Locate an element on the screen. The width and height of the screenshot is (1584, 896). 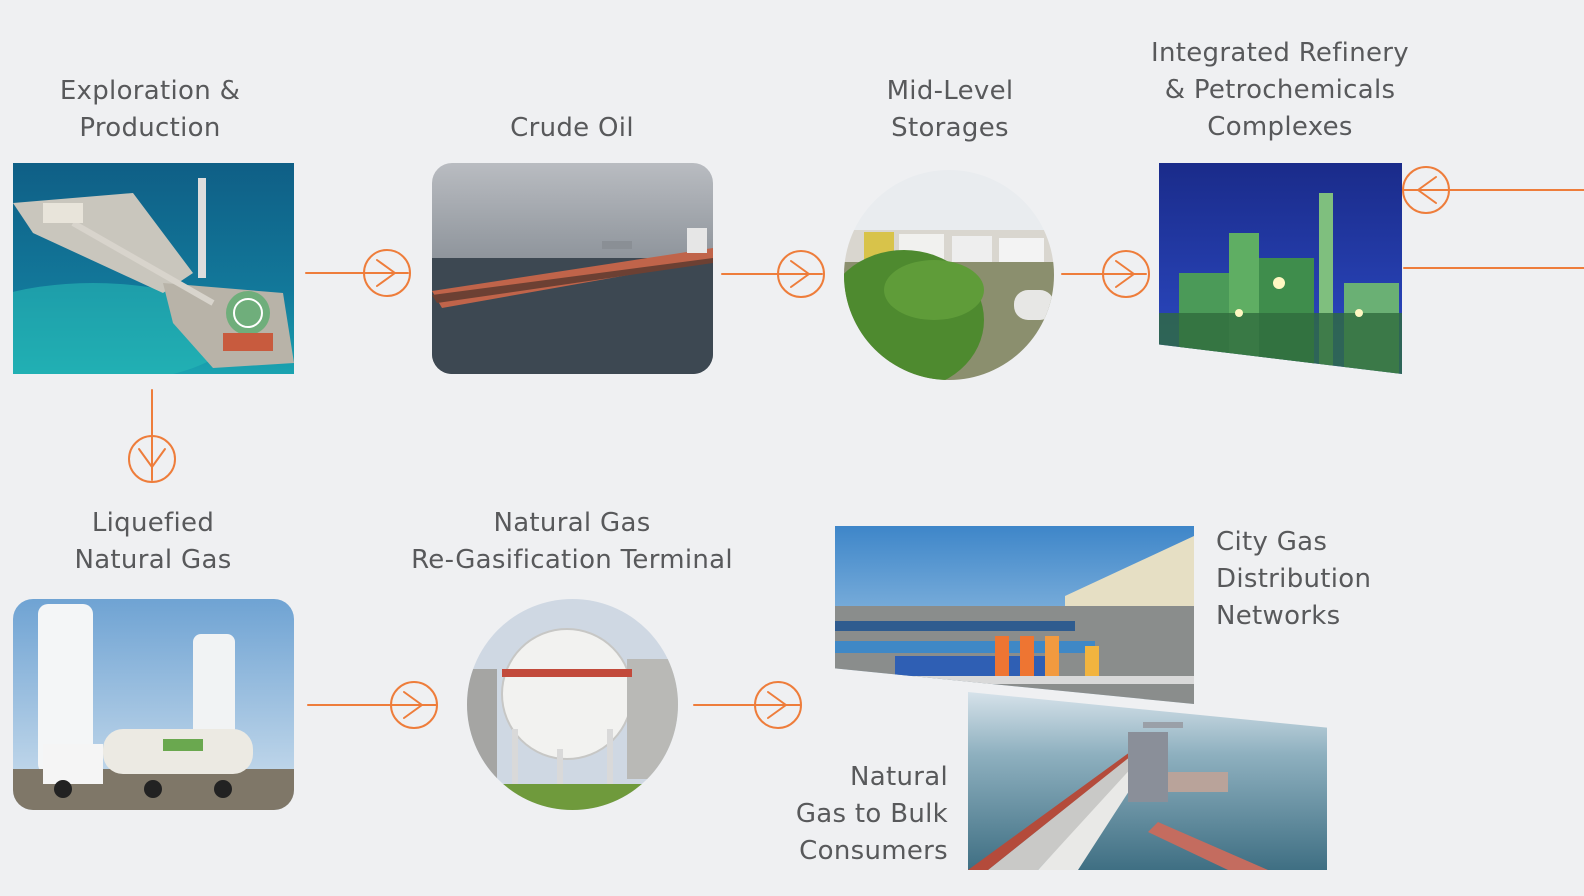
bulk-consumers-label: Natural Gas to Bulk Consumers is located at coordinates (871, 814).